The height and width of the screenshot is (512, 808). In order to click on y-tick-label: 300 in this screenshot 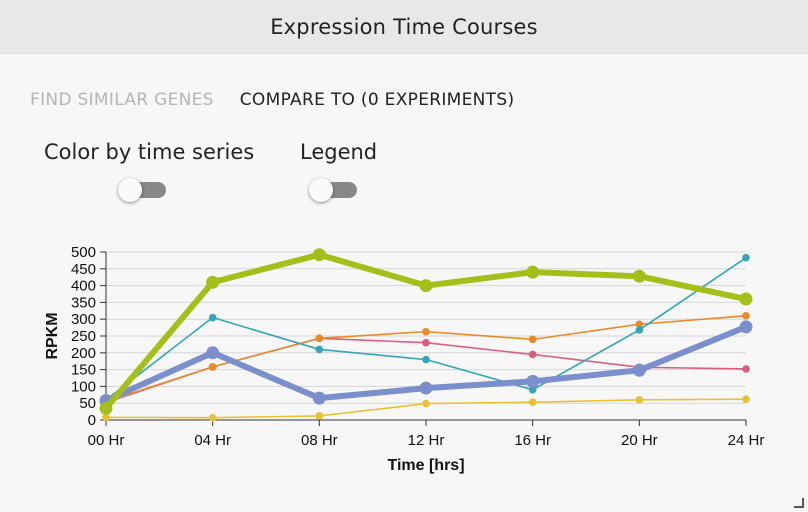, I will do `click(83, 319)`.